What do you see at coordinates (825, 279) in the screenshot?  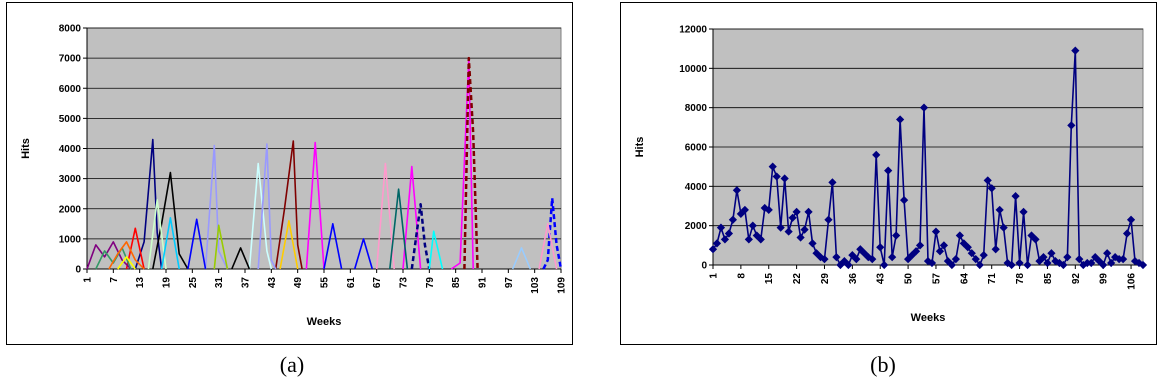 I see `x-tick-label: 29` at bounding box center [825, 279].